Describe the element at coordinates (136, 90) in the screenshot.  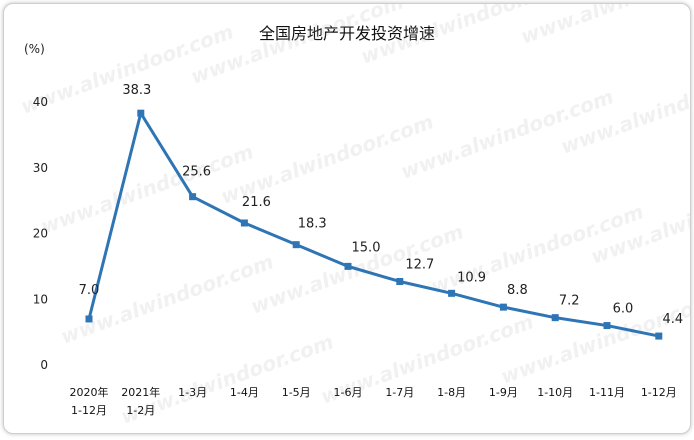
I see `data-label: 38.3` at that location.